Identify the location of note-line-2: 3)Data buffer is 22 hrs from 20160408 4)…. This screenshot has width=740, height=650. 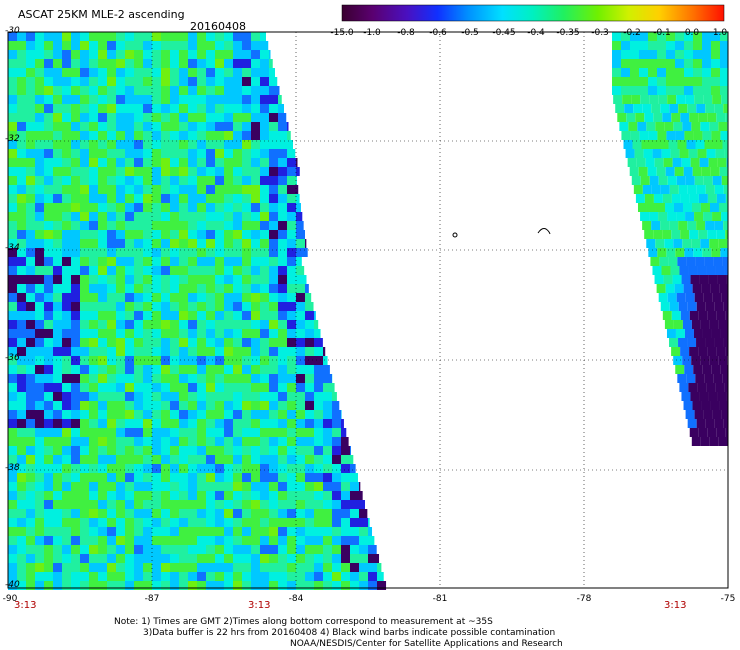
(349, 633).